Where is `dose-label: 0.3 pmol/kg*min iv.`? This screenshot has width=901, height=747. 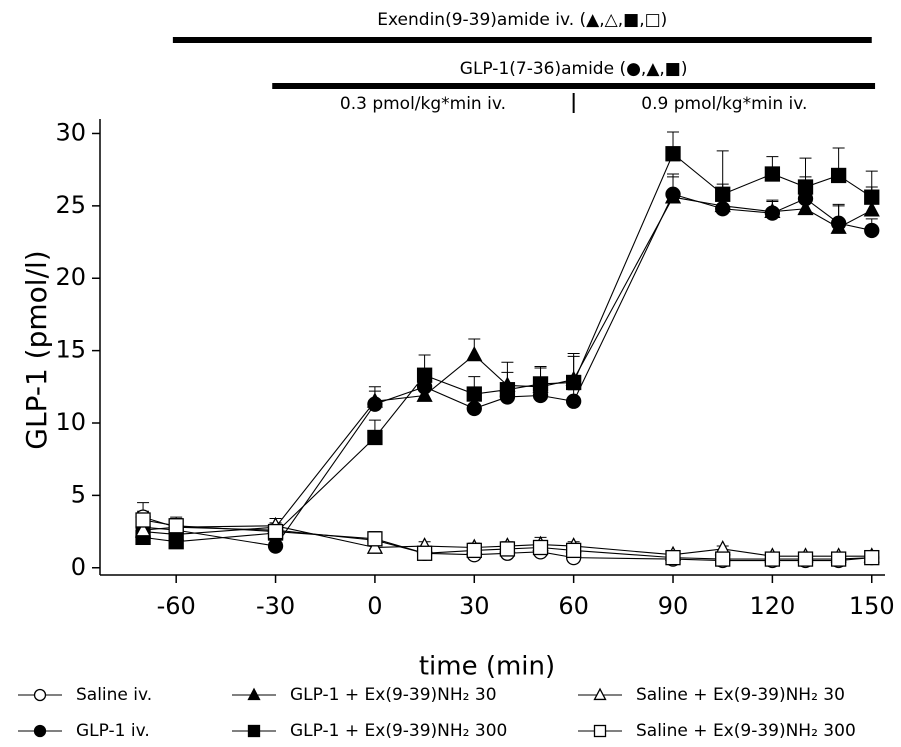
dose-label: 0.3 pmol/kg*min iv. is located at coordinates (423, 104).